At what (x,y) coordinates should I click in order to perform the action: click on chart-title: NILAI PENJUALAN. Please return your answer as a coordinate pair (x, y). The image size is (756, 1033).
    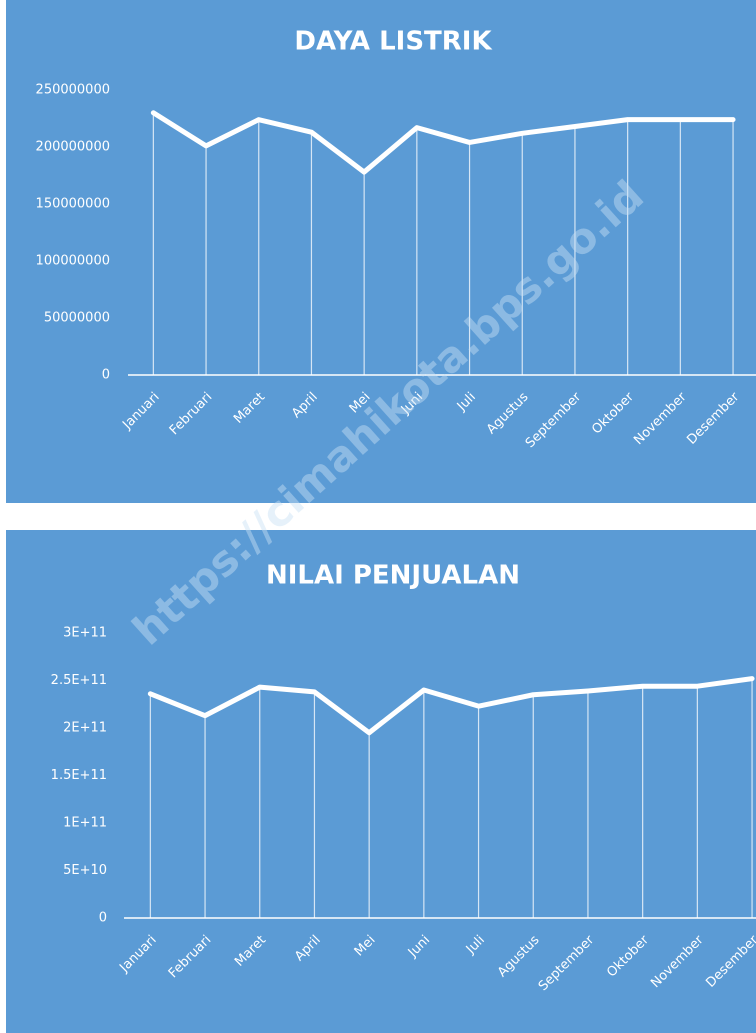
    Looking at the image, I should click on (393, 576).